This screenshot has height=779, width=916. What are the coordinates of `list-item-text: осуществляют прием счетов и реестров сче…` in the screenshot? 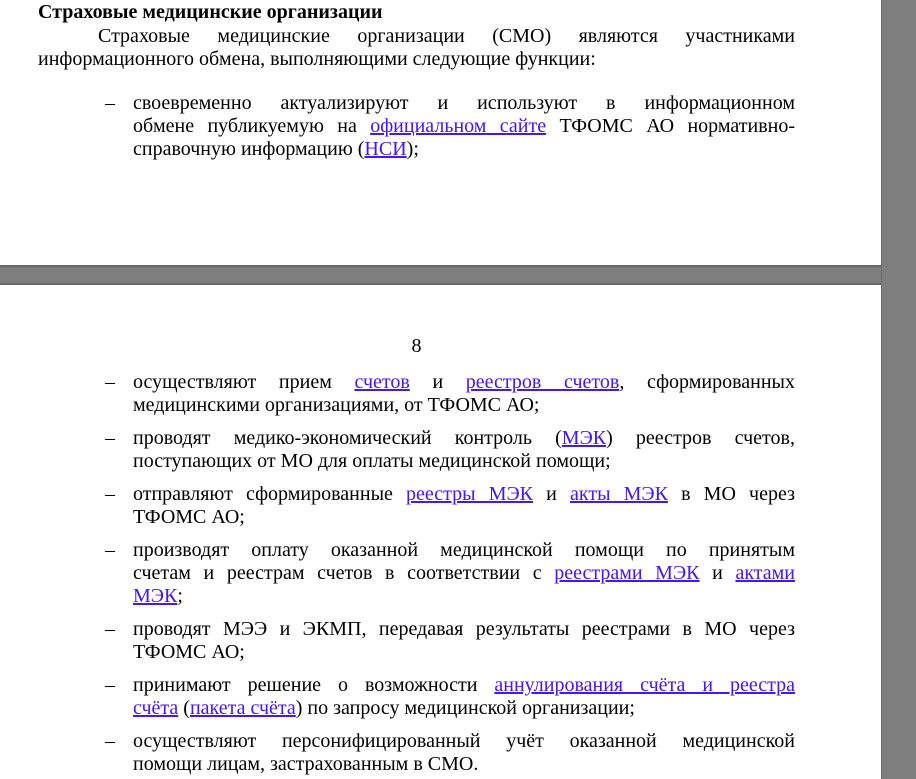 It's located at (464, 394).